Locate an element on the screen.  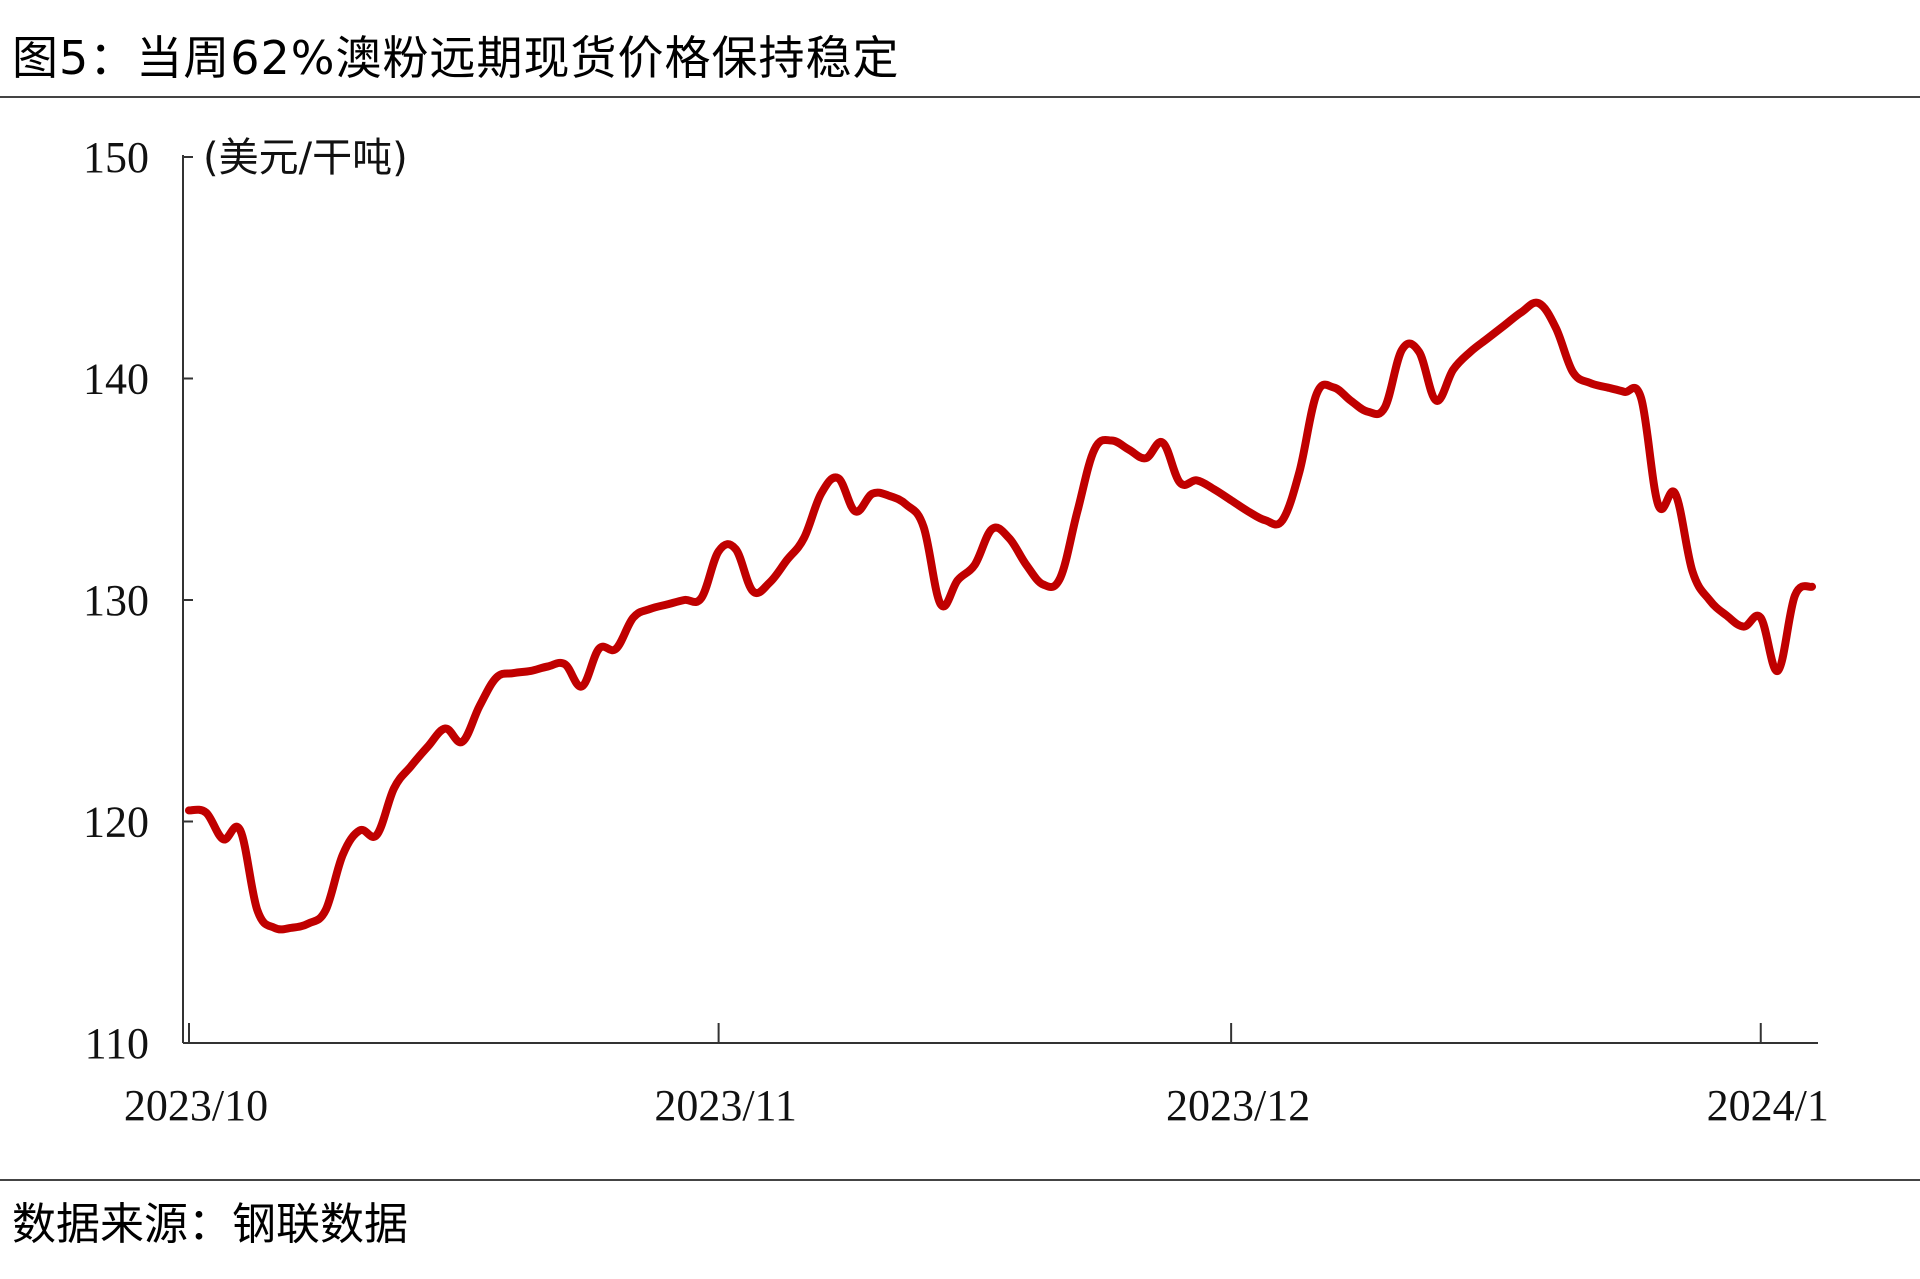
y-tick-label: 140 is located at coordinates (116, 379).